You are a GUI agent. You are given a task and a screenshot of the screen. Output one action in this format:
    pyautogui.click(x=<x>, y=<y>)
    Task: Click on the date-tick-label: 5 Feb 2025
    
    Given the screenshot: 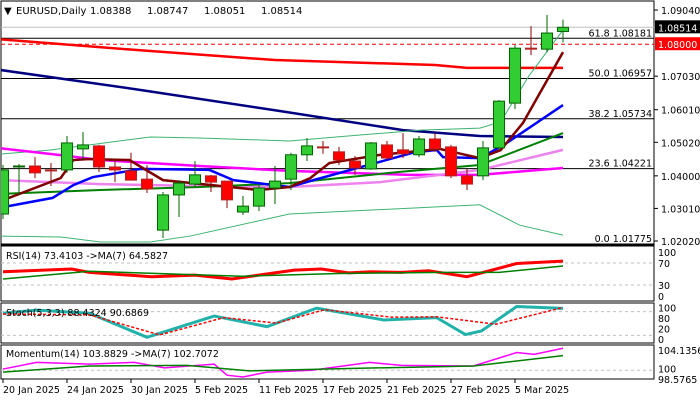 What is the action you would take?
    pyautogui.click(x=221, y=390)
    